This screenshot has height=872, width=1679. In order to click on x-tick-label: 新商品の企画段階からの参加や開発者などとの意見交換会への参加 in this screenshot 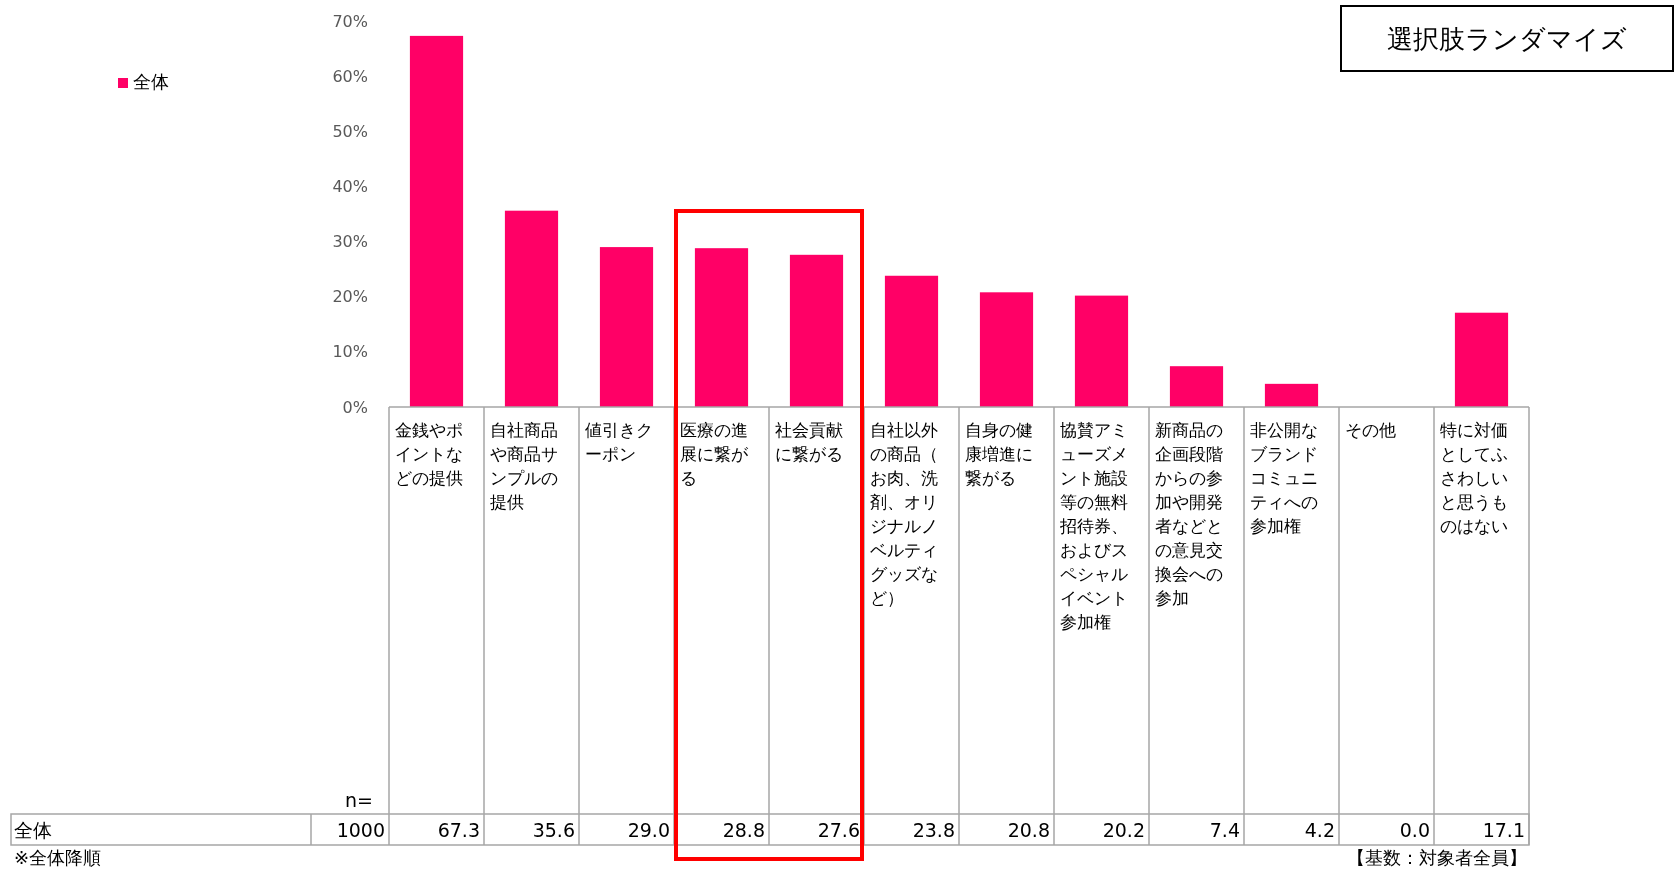, I will do `click(1189, 514)`.